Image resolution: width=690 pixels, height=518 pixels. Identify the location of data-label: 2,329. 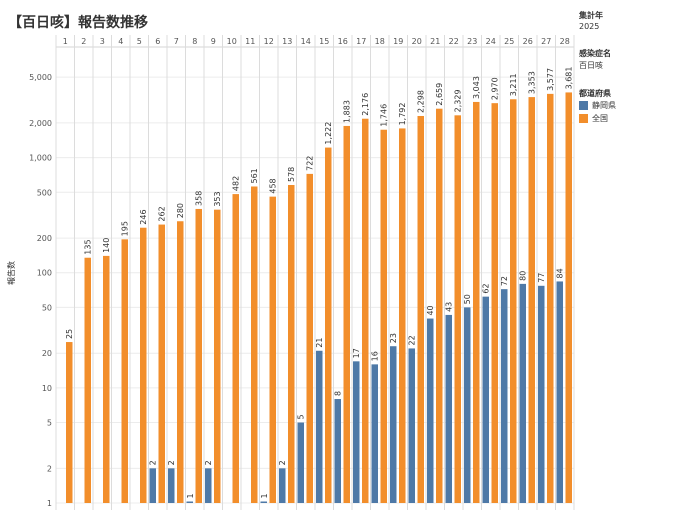
(458, 100).